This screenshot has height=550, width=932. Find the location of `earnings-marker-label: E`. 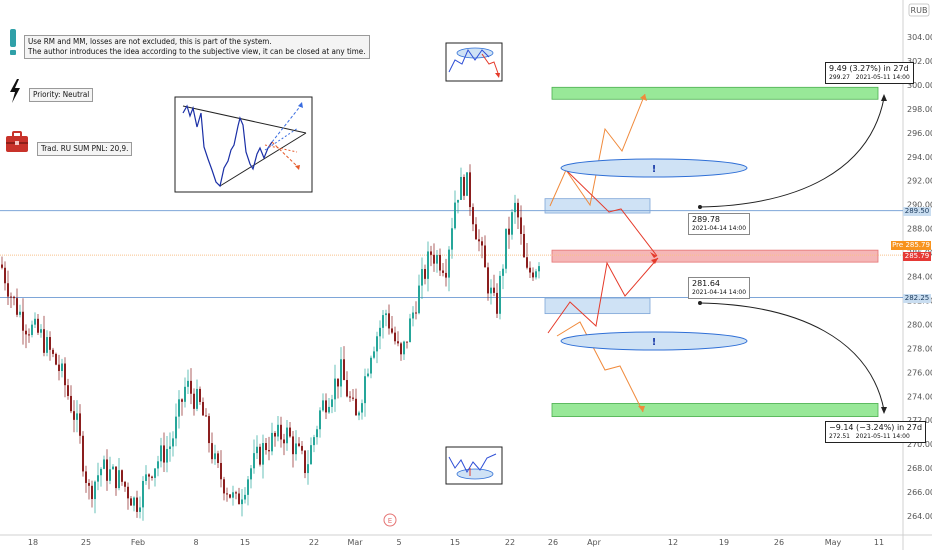

earnings-marker-label: E is located at coordinates (390, 521).